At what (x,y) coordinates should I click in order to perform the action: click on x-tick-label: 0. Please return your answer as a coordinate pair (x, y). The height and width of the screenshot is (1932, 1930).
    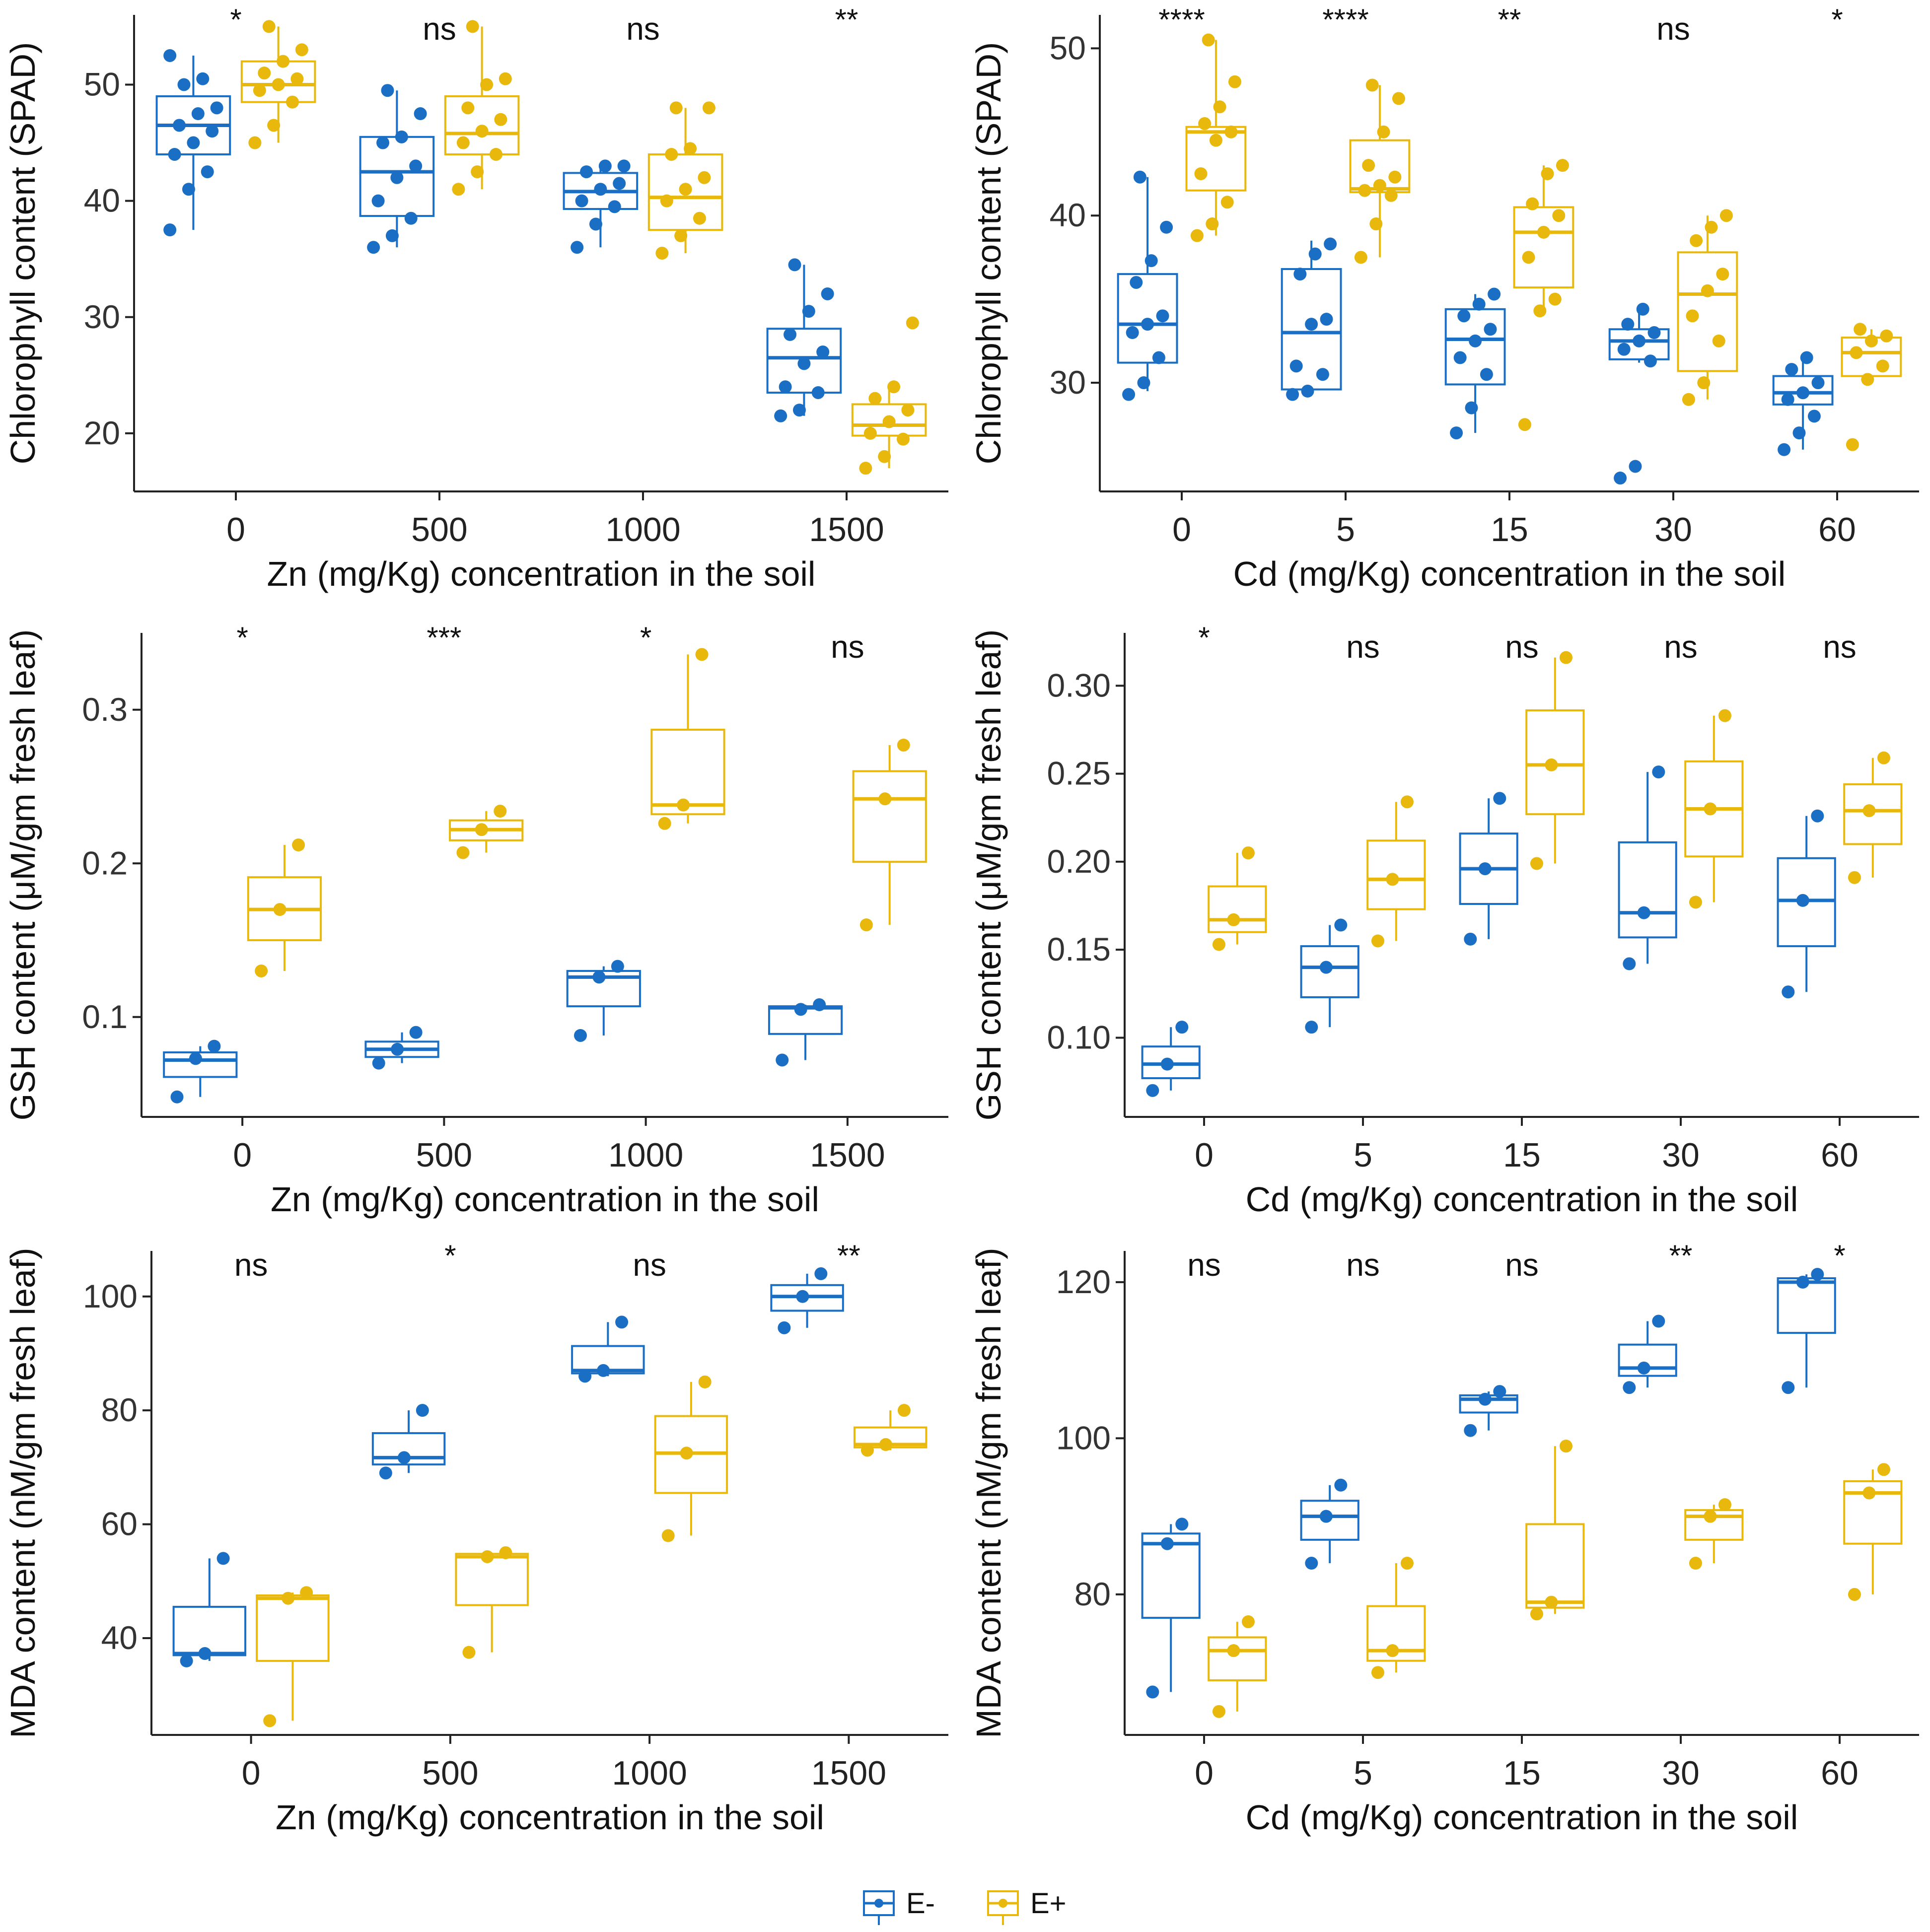
    Looking at the image, I should click on (1204, 1155).